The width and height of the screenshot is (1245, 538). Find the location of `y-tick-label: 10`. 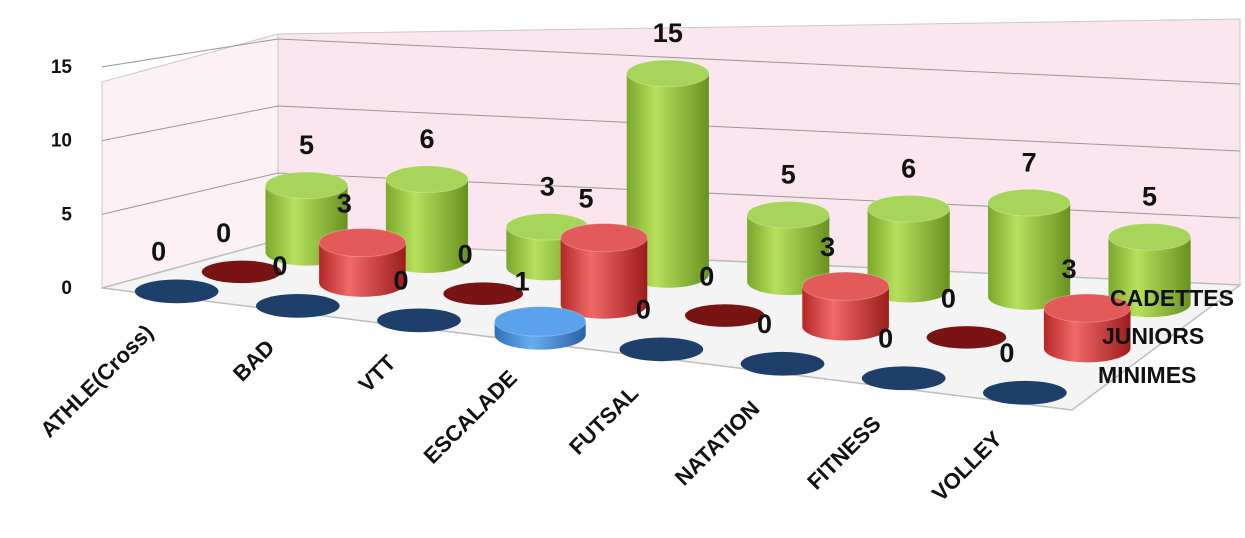

y-tick-label: 10 is located at coordinates (61, 141).